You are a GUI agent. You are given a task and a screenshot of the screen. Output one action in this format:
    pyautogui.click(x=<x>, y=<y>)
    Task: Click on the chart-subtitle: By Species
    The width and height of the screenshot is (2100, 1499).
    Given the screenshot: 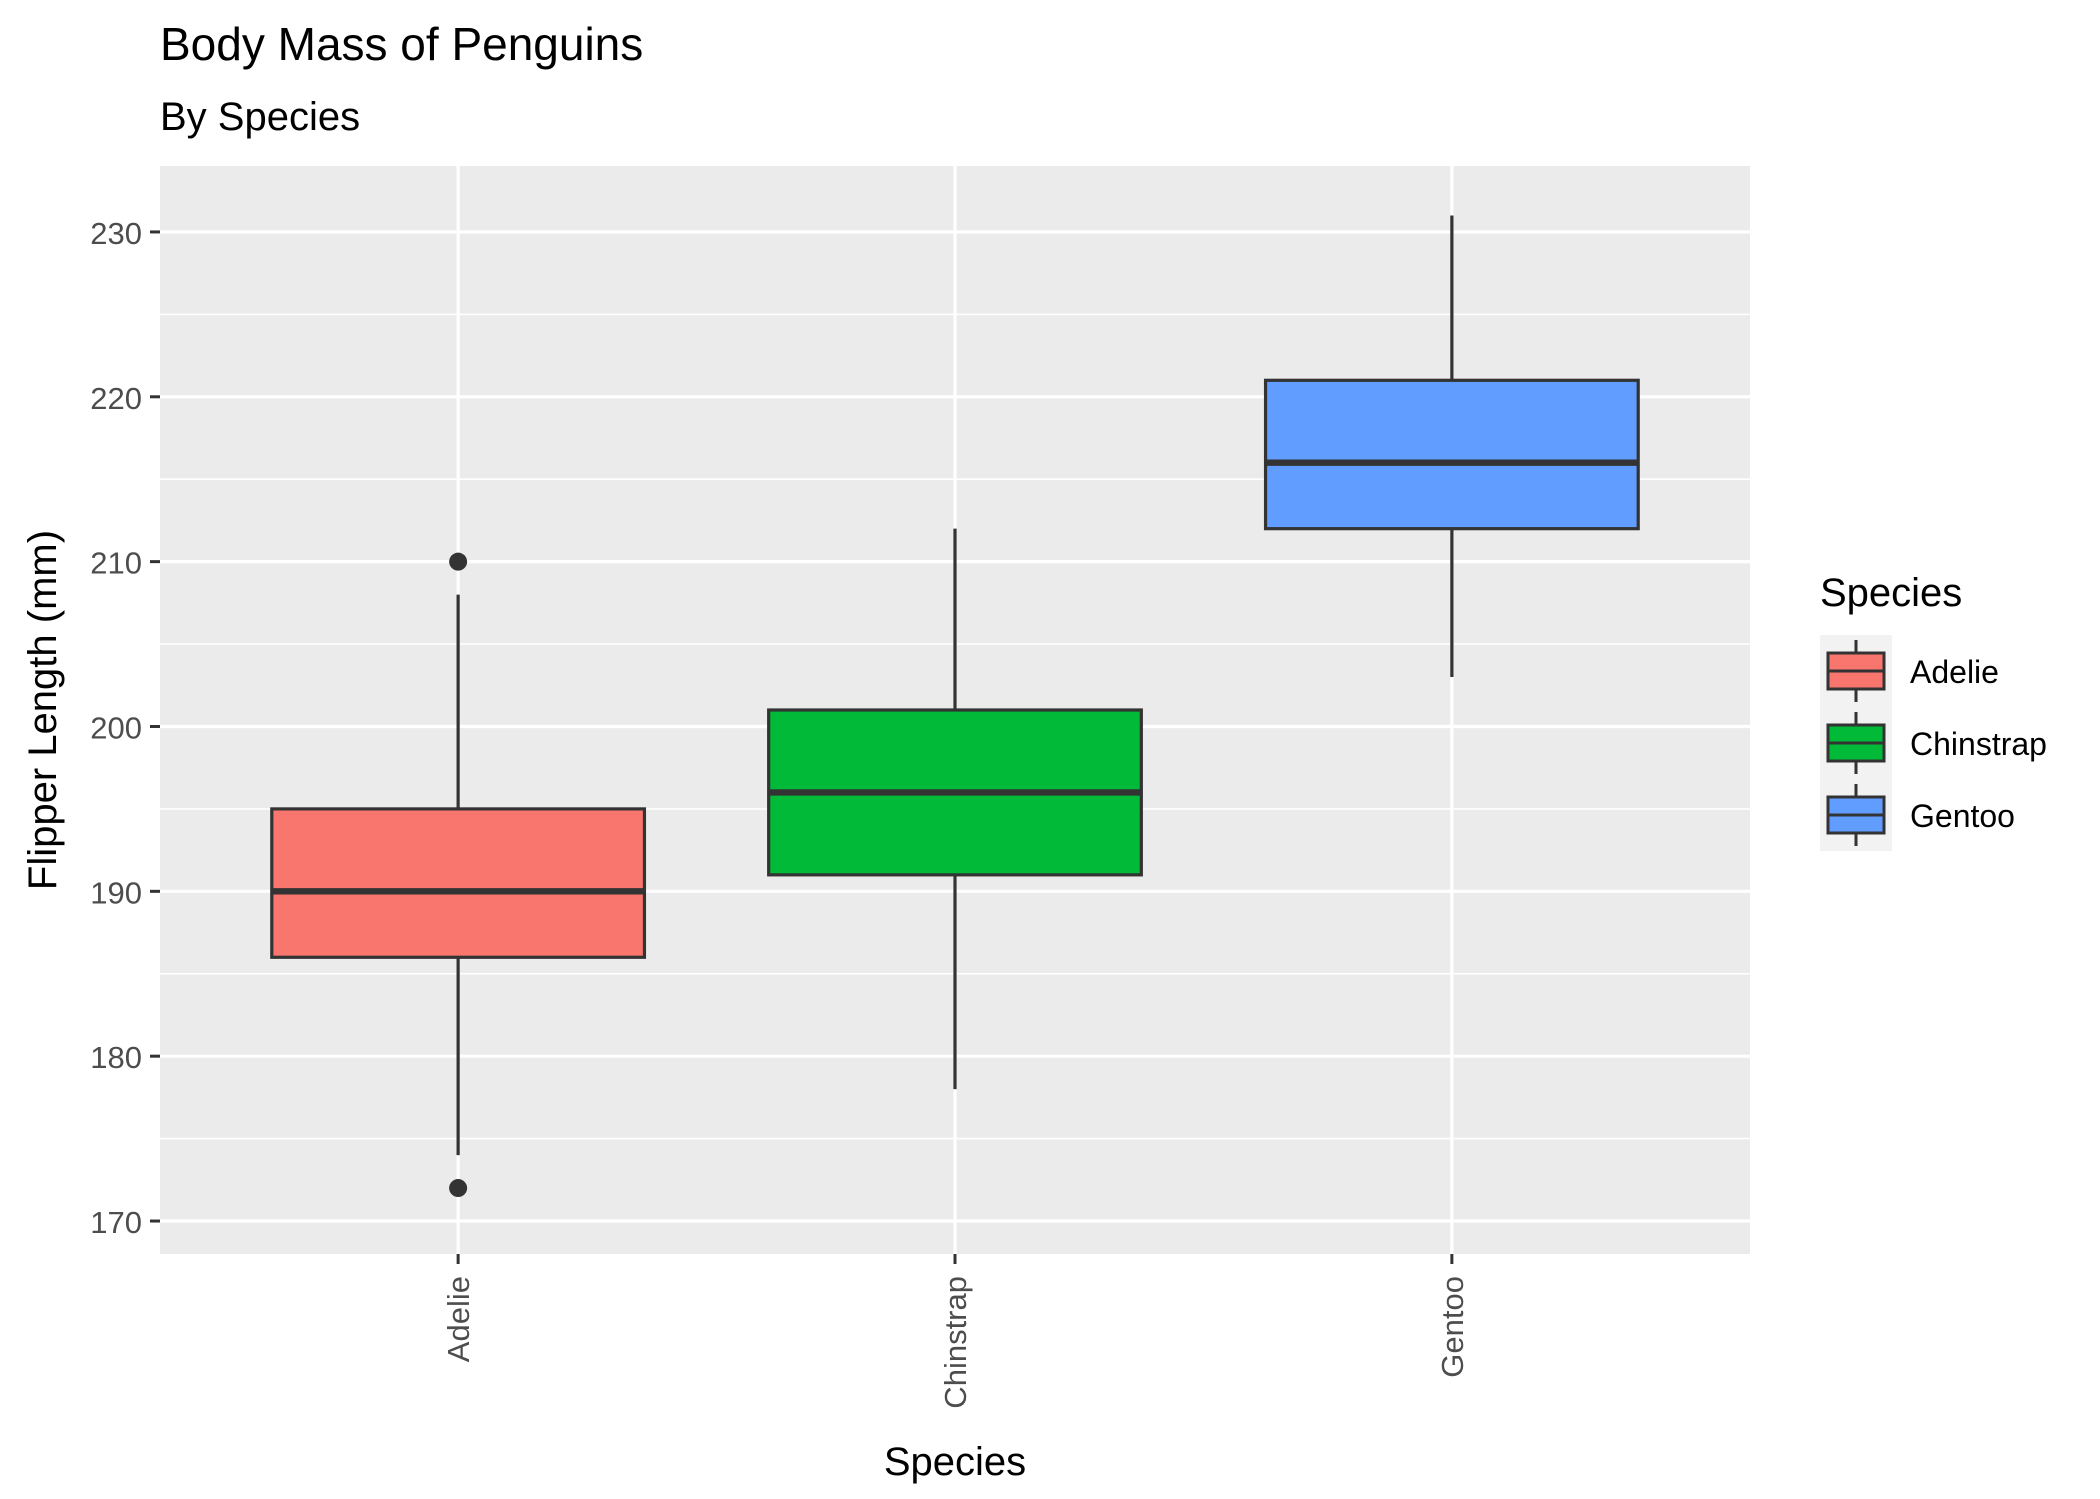 What is the action you would take?
    pyautogui.click(x=260, y=117)
    